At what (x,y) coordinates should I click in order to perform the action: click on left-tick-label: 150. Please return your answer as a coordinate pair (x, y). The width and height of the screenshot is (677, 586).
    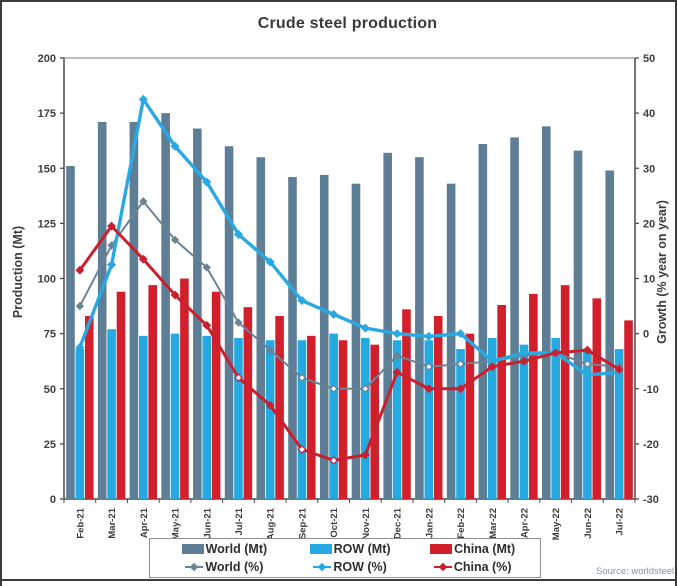
    Looking at the image, I should click on (47, 169).